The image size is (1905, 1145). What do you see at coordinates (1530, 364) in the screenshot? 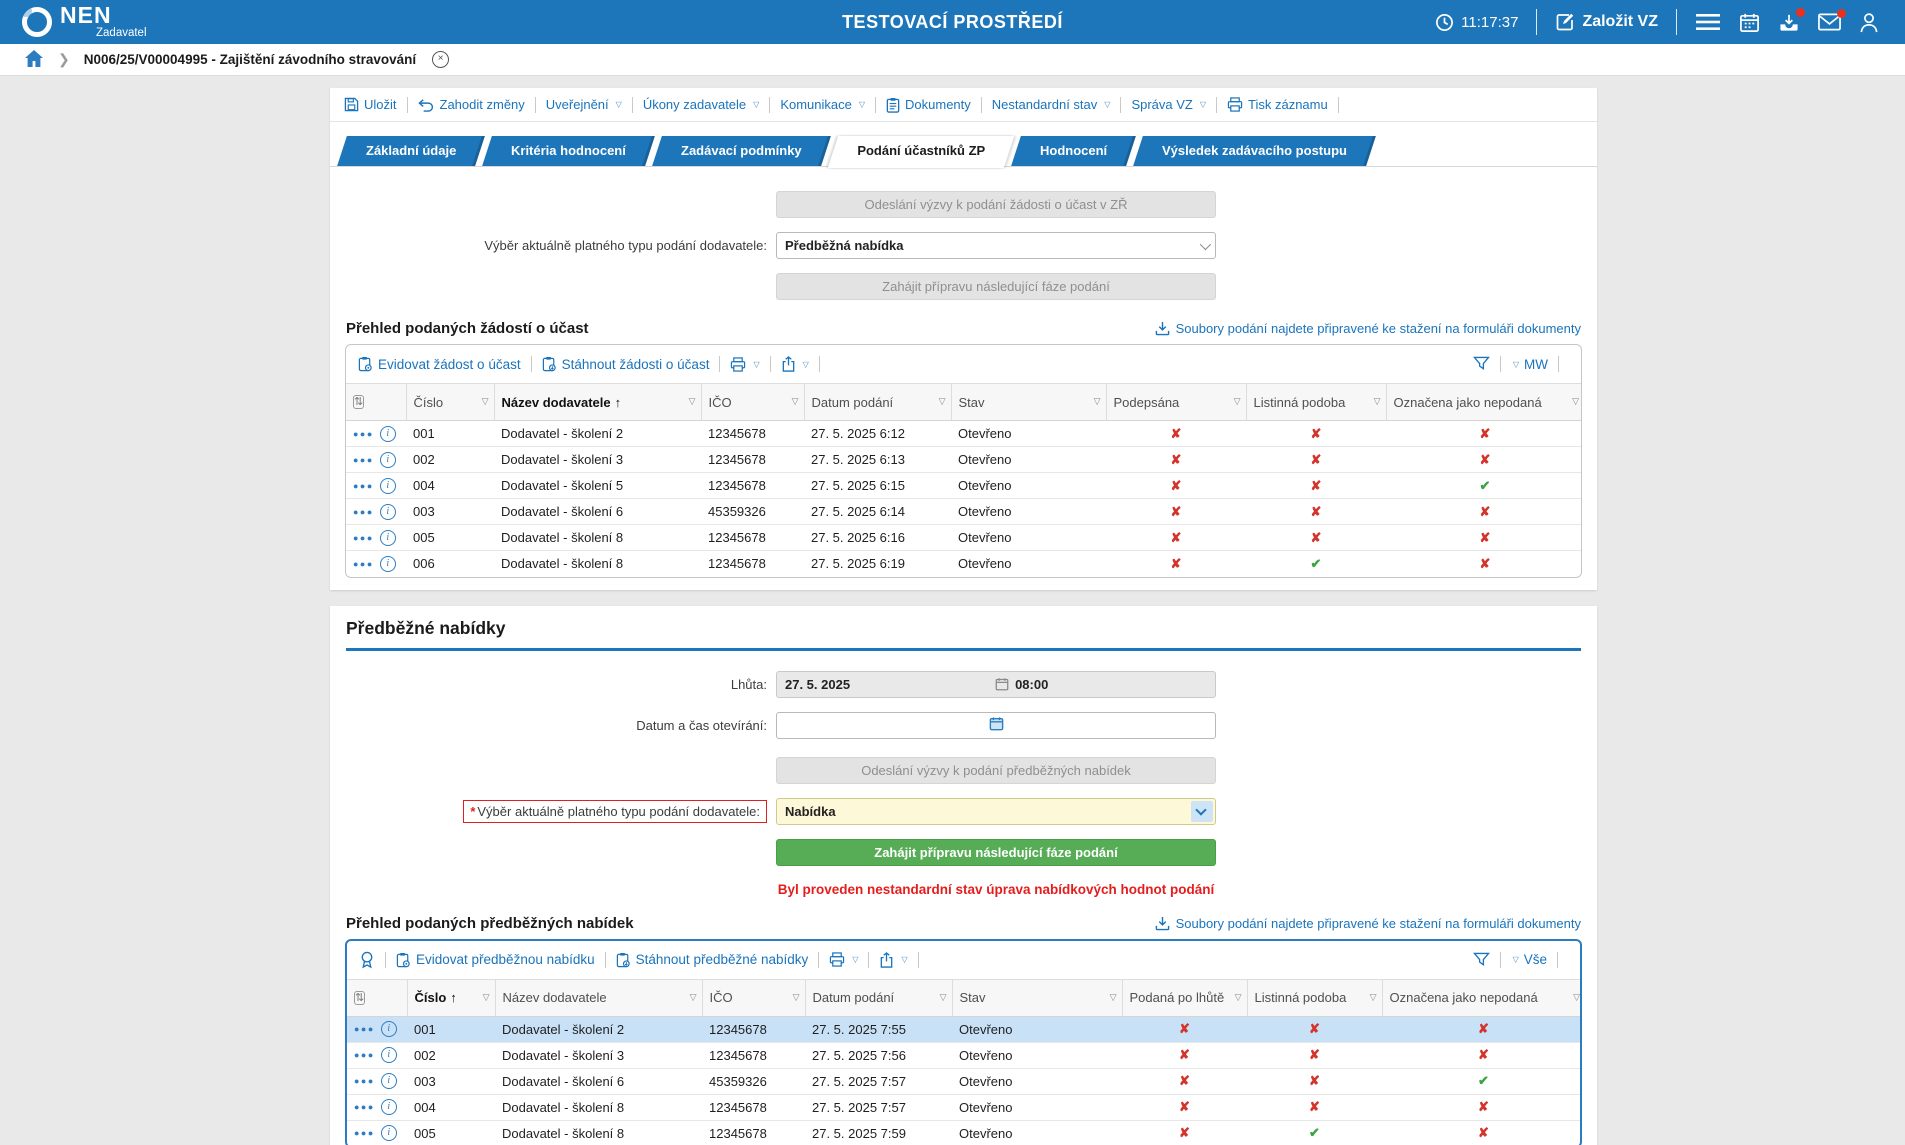
I see `view-mode-select: ▽ MW` at bounding box center [1530, 364].